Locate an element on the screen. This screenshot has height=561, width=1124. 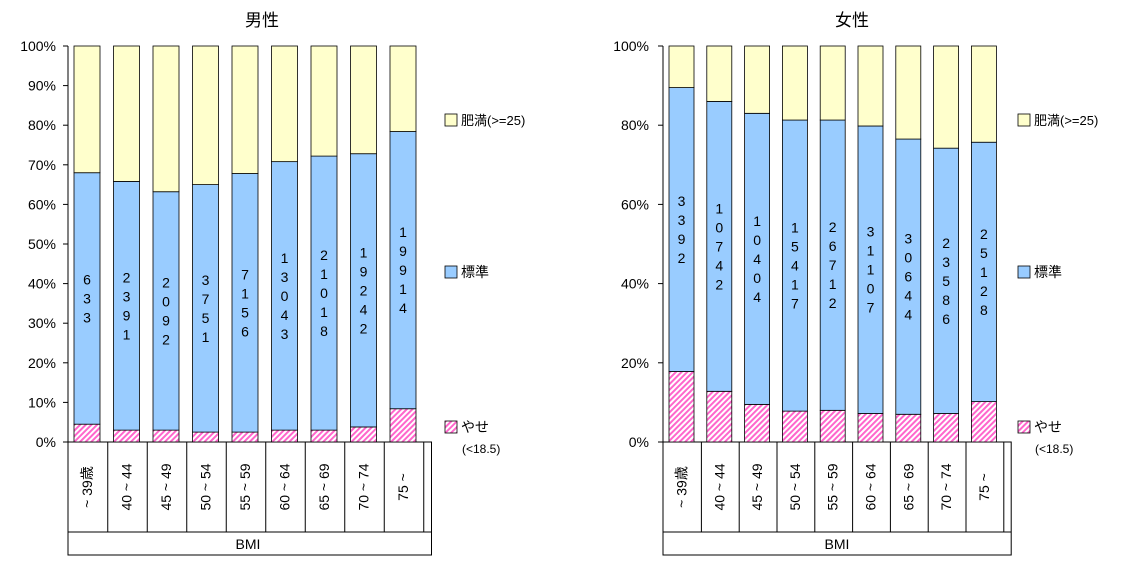
x-tick-label: 65 ~ 69 is located at coordinates (324, 486).